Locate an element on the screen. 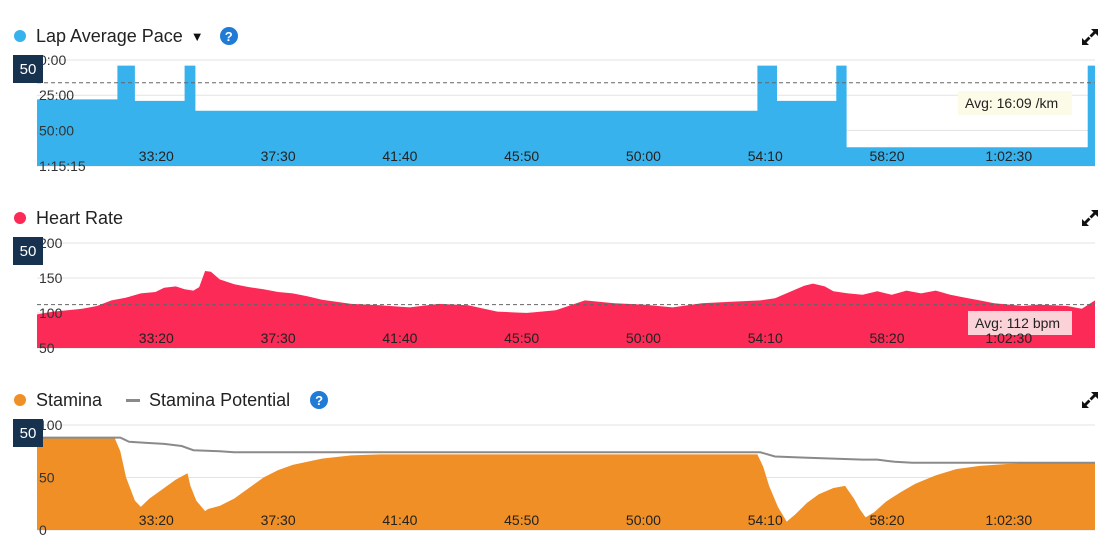 The height and width of the screenshot is (556, 1120). heart-rate-area is located at coordinates (566, 309).